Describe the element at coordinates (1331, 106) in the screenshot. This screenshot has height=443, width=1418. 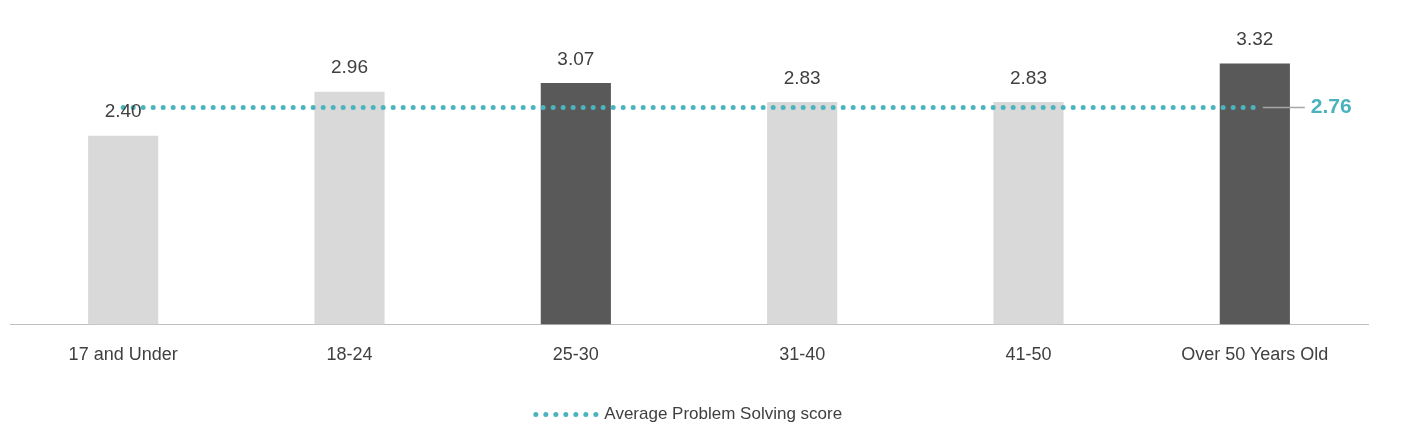
I see `annotation: 2.76` at that location.